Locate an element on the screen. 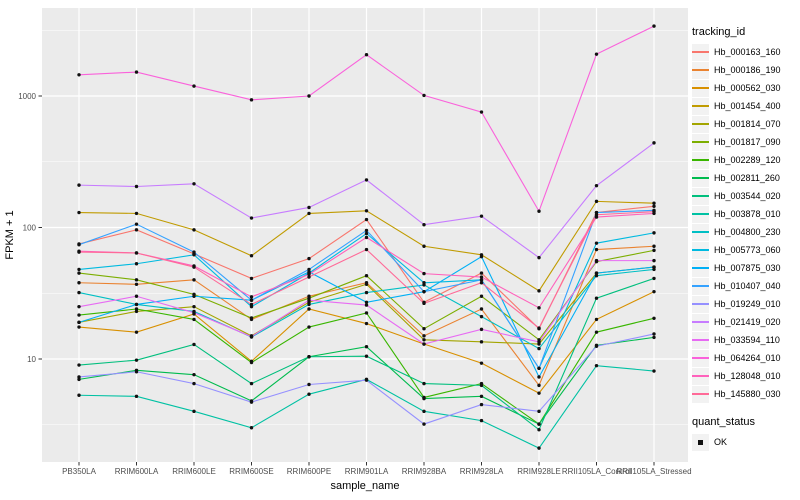 The width and height of the screenshot is (800, 500). legend-item-Hb_003544_020: Hb_003544_020 is located at coordinates (745, 196).